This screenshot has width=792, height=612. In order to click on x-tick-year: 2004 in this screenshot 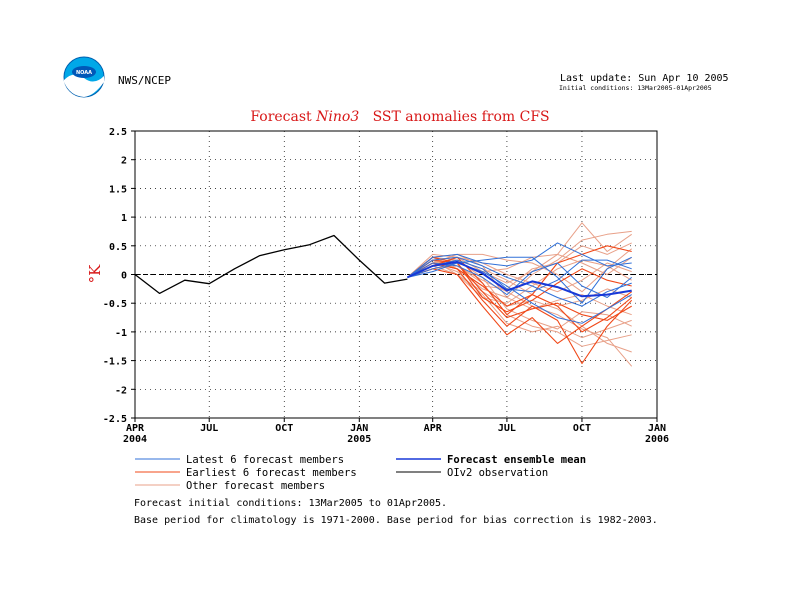, I will do `click(135, 439)`.